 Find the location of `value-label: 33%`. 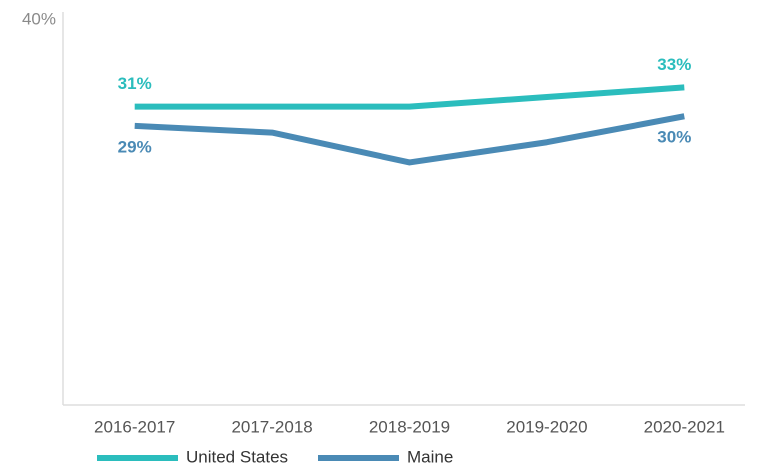

value-label: 33% is located at coordinates (674, 64).